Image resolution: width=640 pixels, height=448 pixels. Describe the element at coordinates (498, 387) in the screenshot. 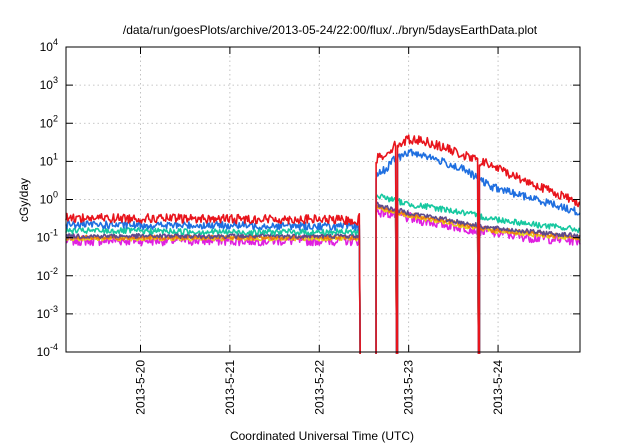

I see `x-tick-label: 2013-5-24` at that location.